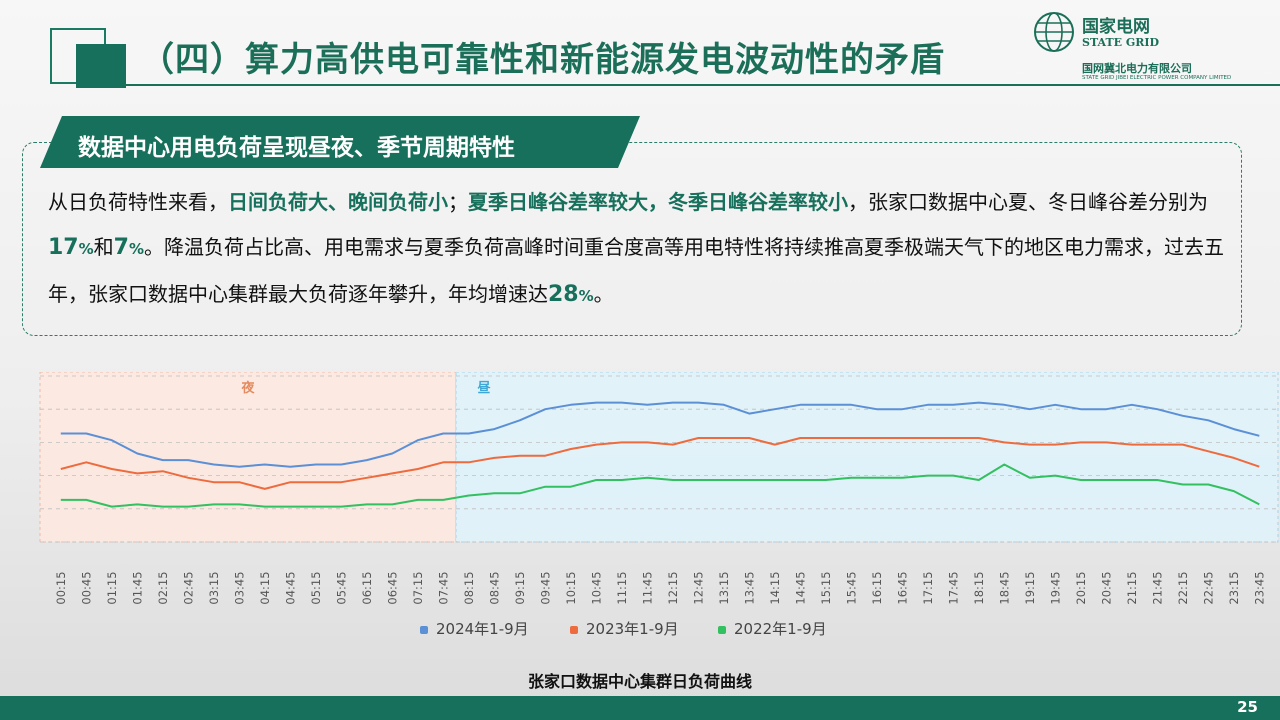 This screenshot has height=720, width=1280. I want to click on x-tick-label: 01:45, so click(137, 587).